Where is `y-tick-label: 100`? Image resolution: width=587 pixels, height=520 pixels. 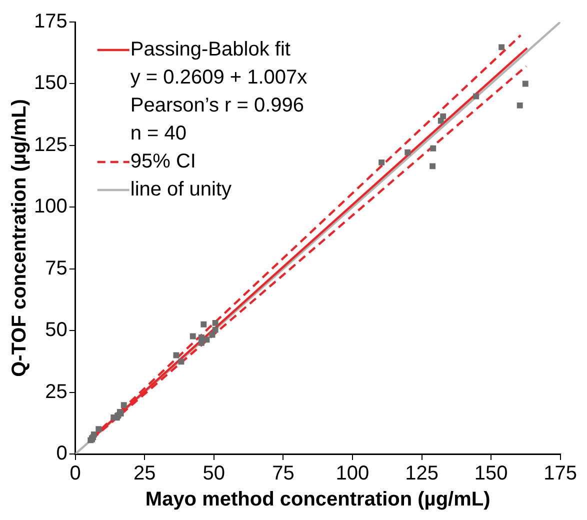 y-tick-label: 100 is located at coordinates (51, 207).